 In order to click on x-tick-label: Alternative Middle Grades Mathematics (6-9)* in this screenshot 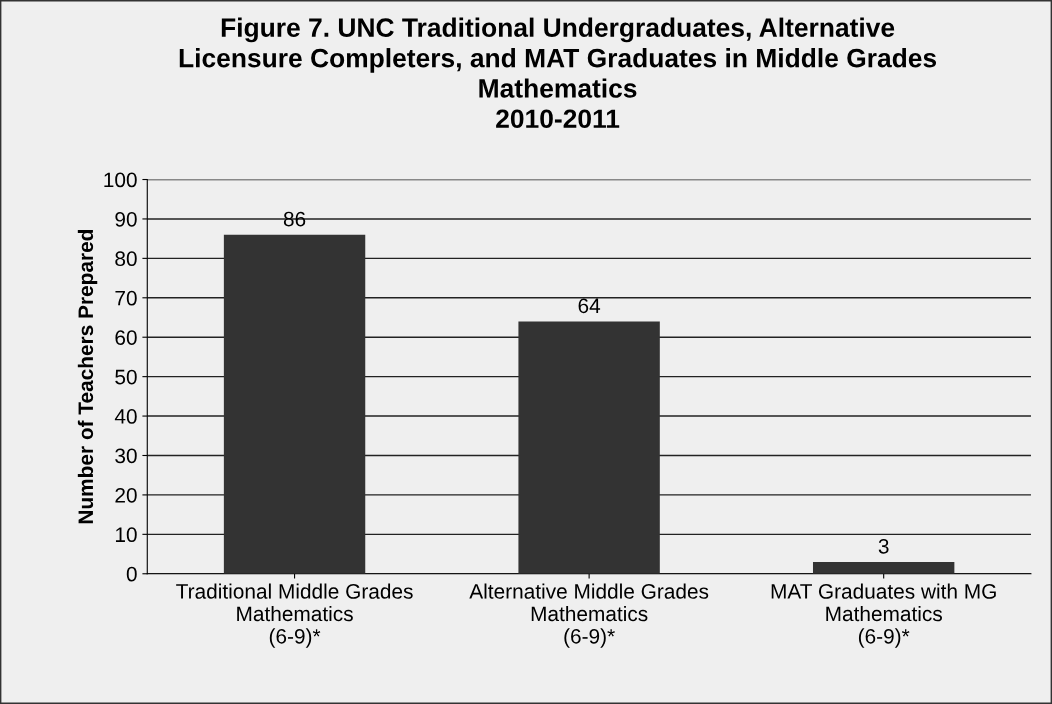, I will do `click(589, 615)`.